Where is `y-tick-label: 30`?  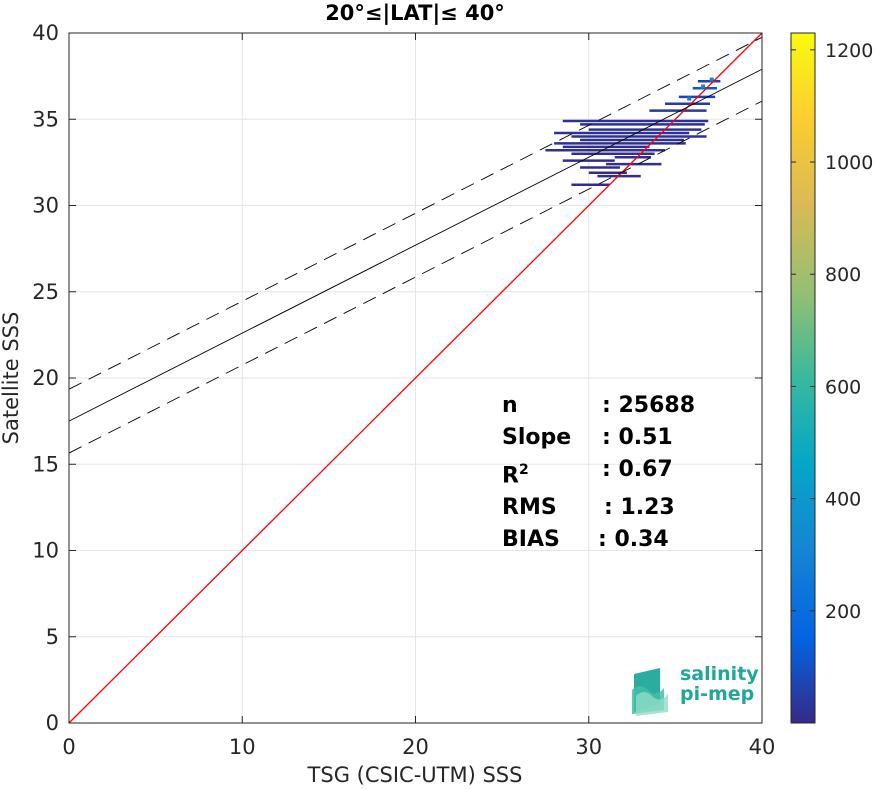 y-tick-label: 30 is located at coordinates (45, 206).